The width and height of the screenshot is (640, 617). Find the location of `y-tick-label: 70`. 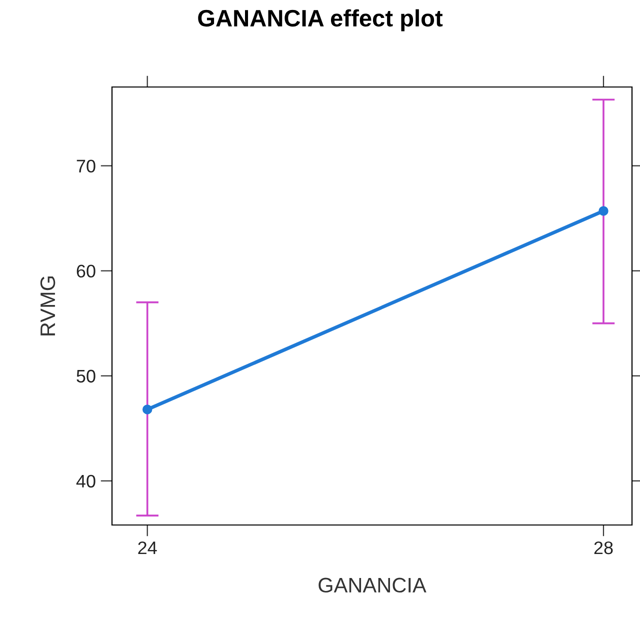

y-tick-label: 70 is located at coordinates (86, 166).